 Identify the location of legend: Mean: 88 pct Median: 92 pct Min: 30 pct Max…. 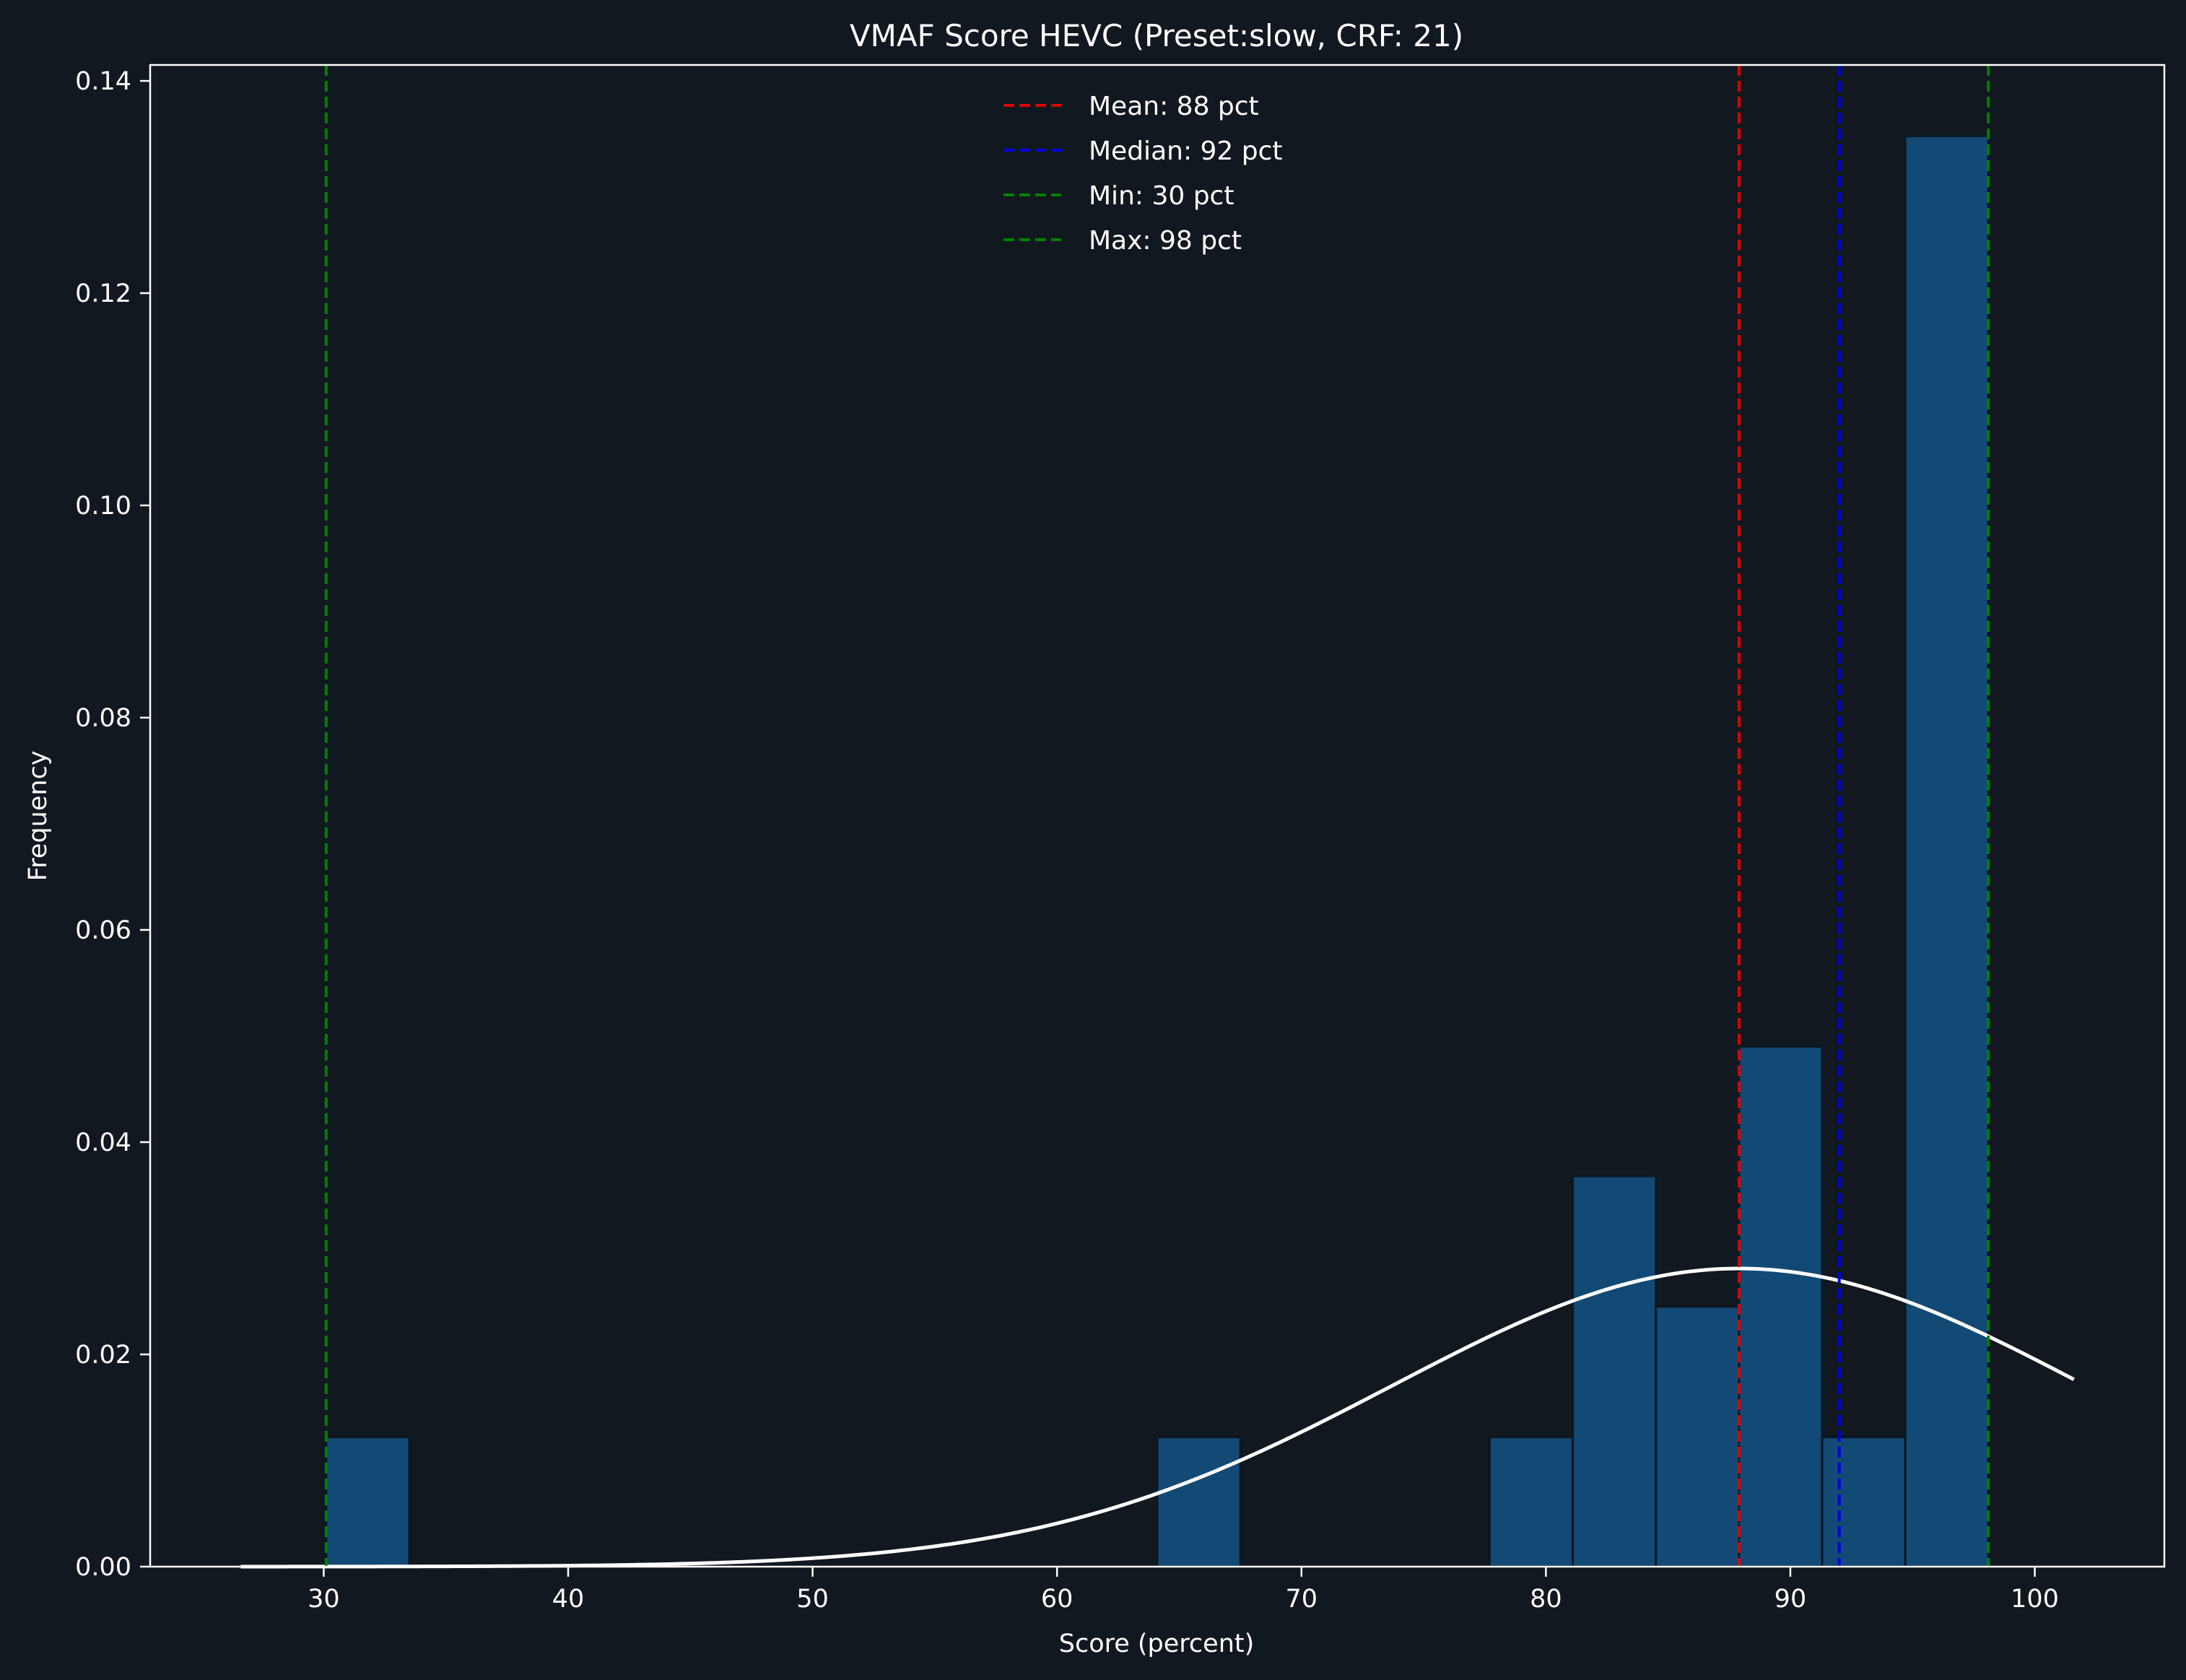
(1143, 174).